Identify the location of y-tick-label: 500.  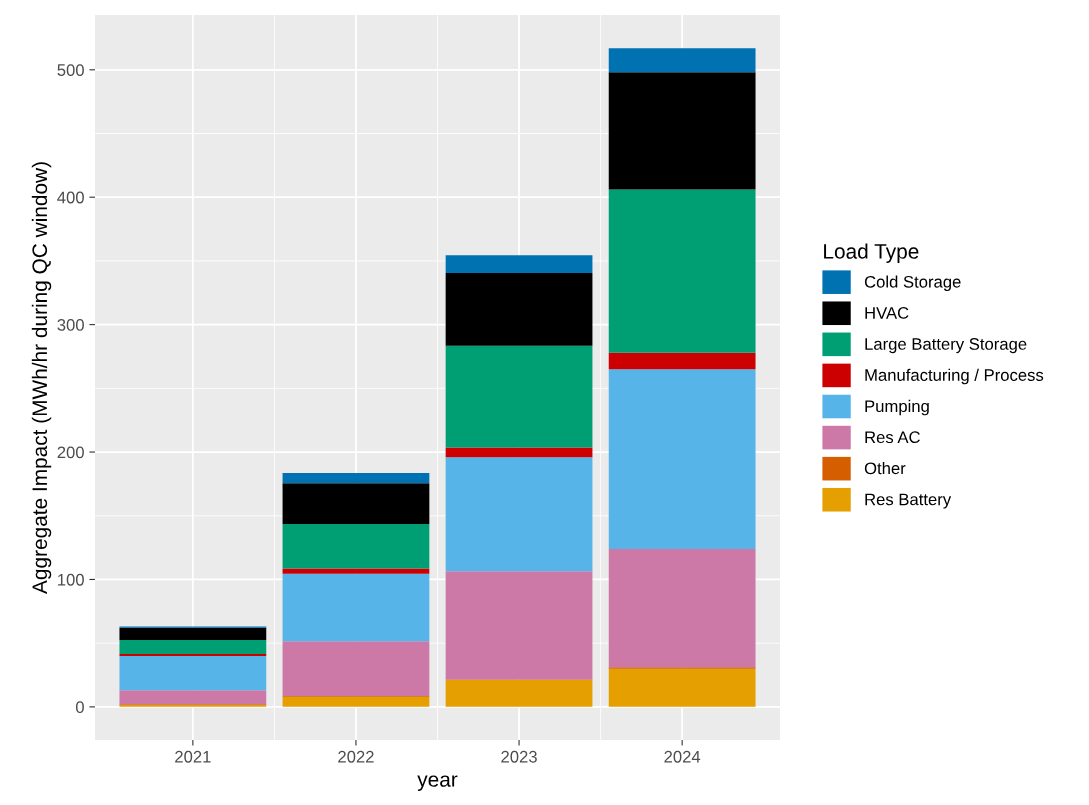
(70, 70).